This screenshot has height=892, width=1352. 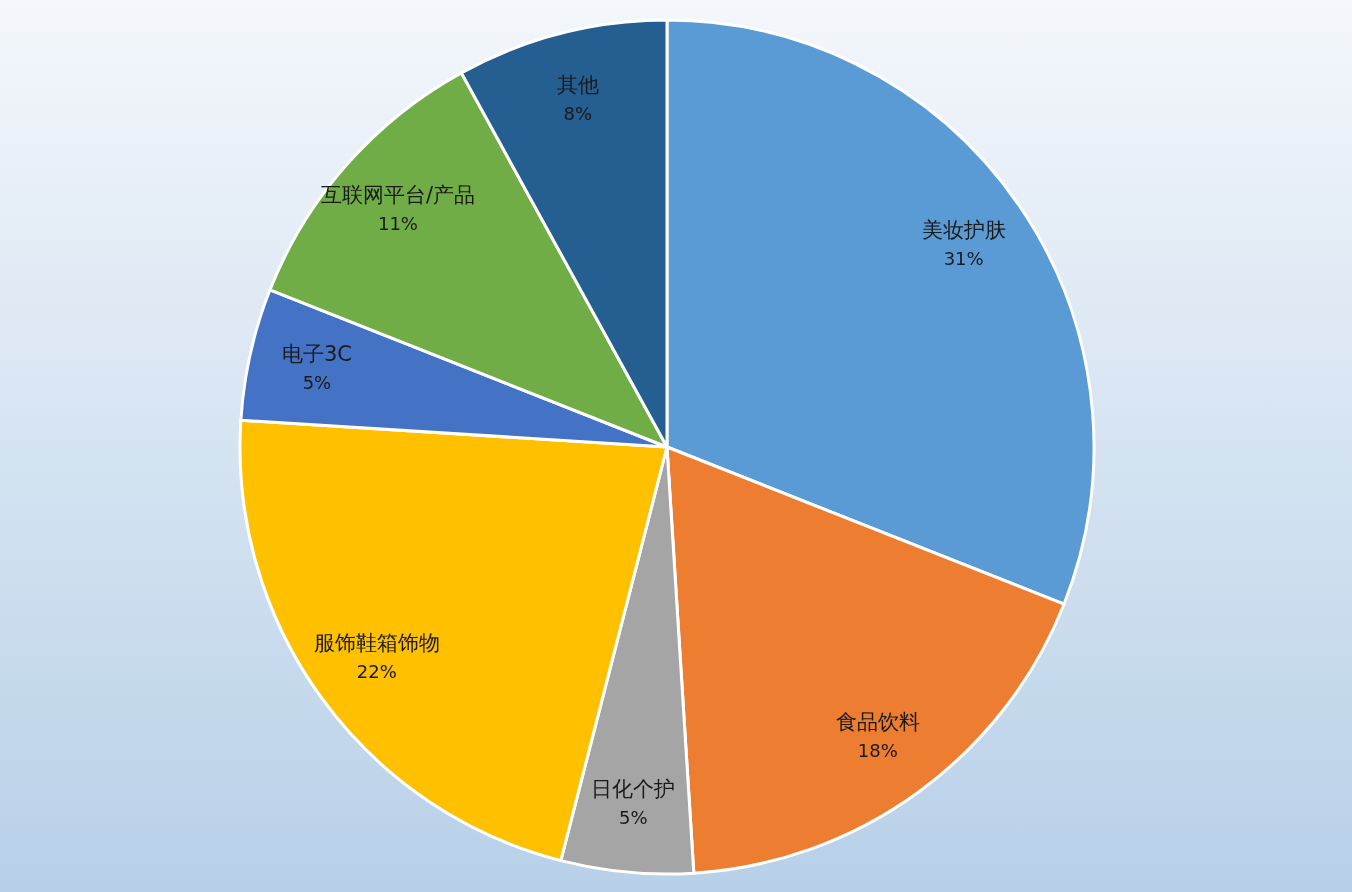 I want to click on slice-label: 美妆护肤, so click(x=963, y=230).